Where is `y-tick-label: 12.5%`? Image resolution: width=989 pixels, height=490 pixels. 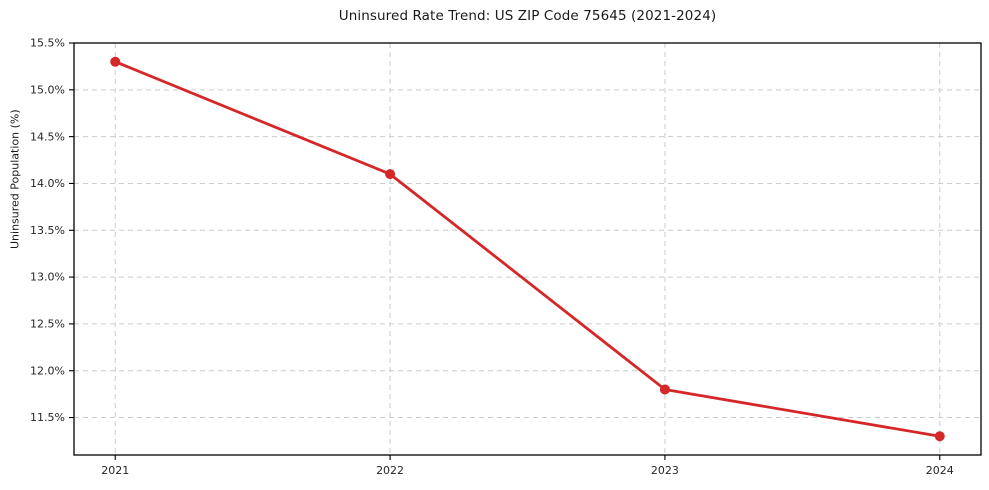 y-tick-label: 12.5% is located at coordinates (47, 324).